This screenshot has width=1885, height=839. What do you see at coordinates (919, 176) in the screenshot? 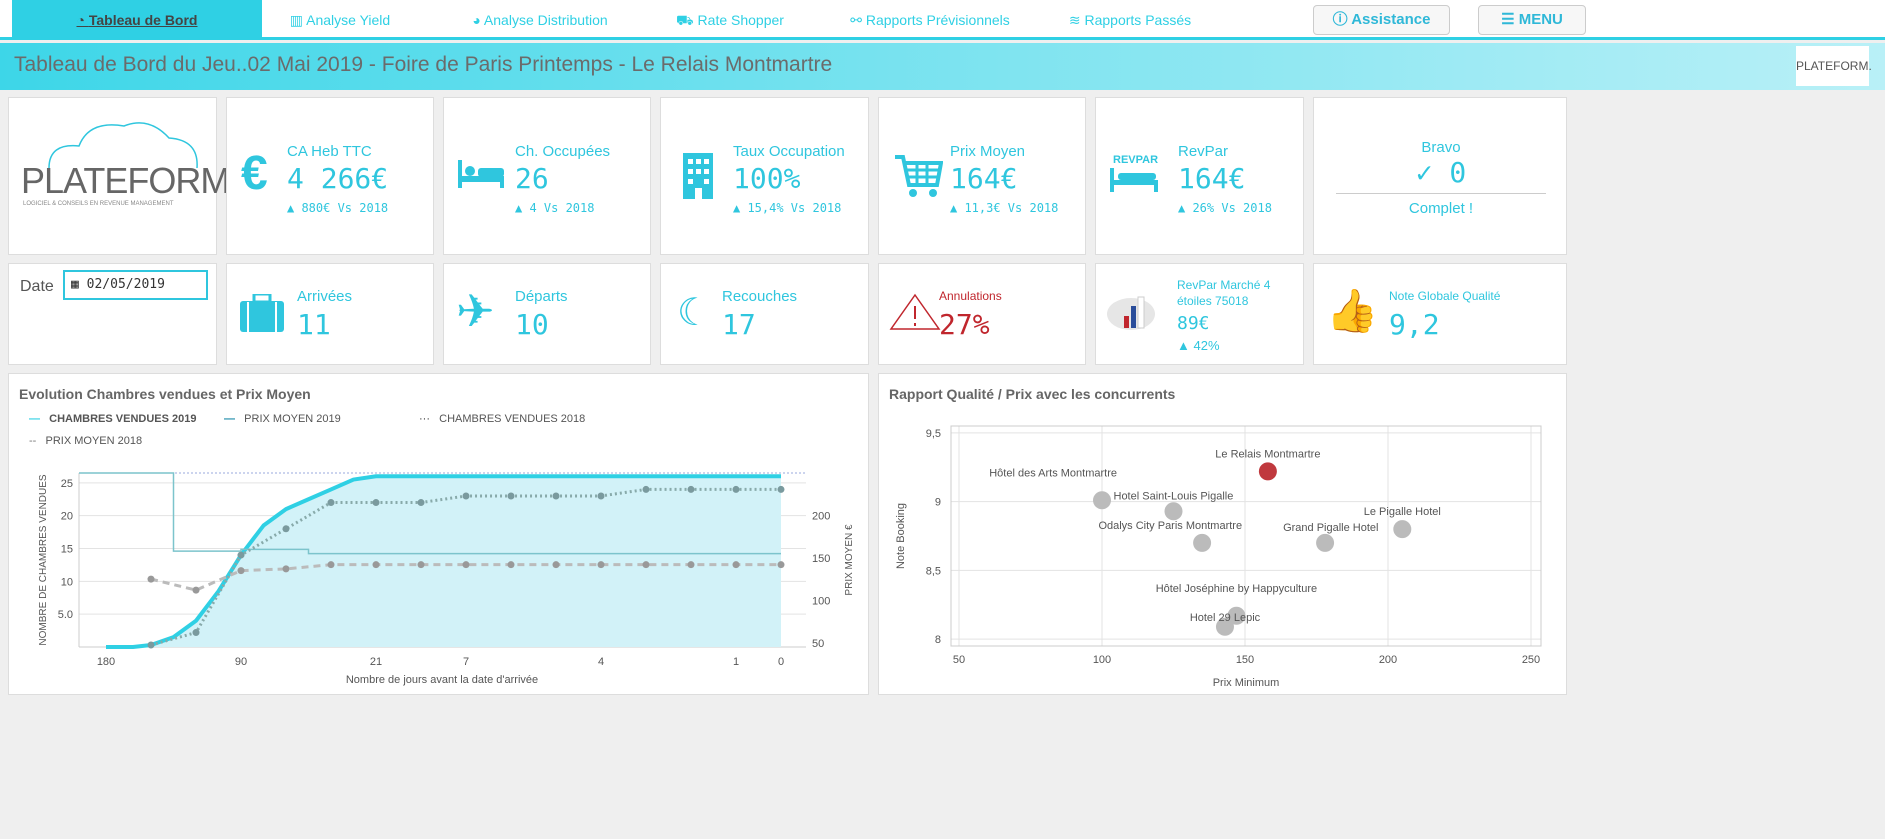
I see `cart-icon` at bounding box center [919, 176].